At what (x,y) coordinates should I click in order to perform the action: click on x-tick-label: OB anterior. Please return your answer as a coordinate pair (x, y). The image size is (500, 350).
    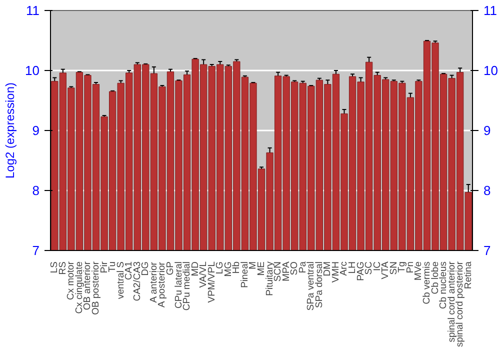
    Looking at the image, I should click on (88, 286).